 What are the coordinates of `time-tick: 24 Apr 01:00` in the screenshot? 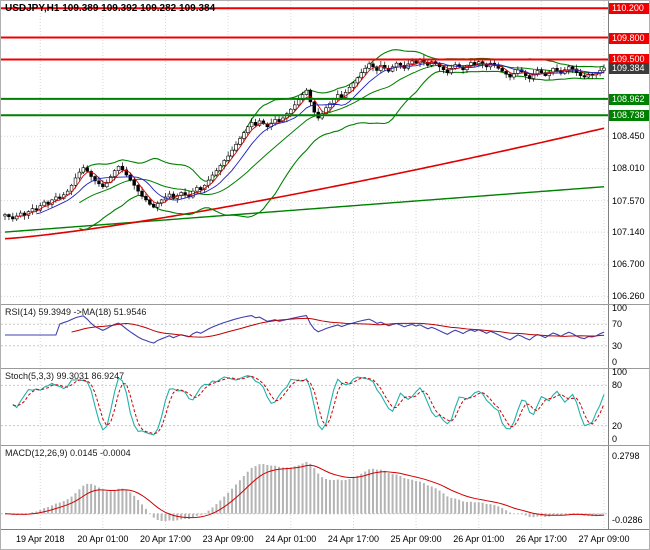 It's located at (291, 539).